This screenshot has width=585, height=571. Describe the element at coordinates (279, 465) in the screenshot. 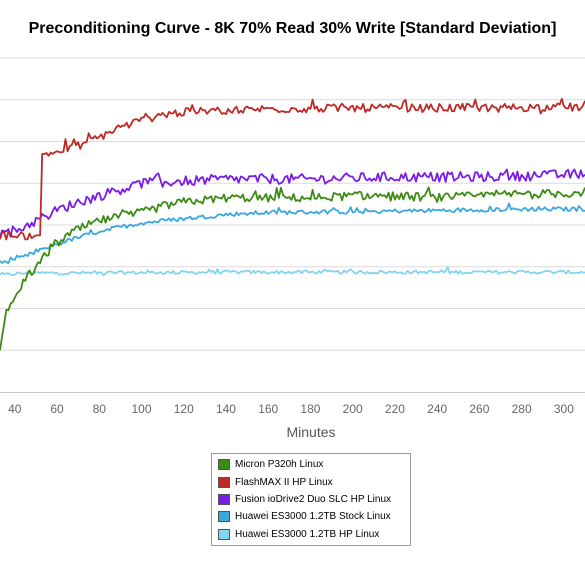

I see `legend-label: Micron P320h Linux` at that location.